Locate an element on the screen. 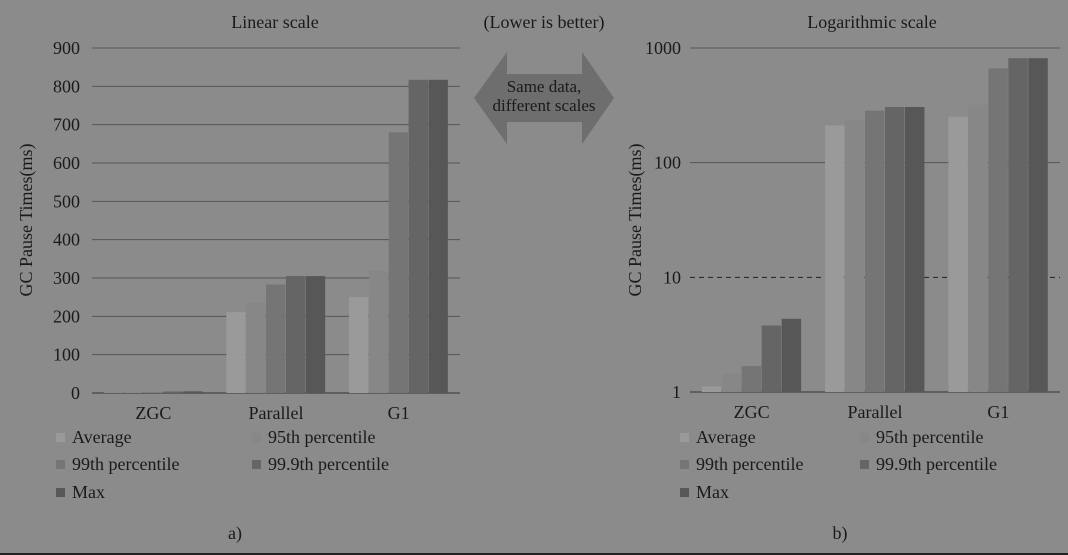  x-tick-labels-linear: ZGC Parallel G1 is located at coordinates (272, 413).